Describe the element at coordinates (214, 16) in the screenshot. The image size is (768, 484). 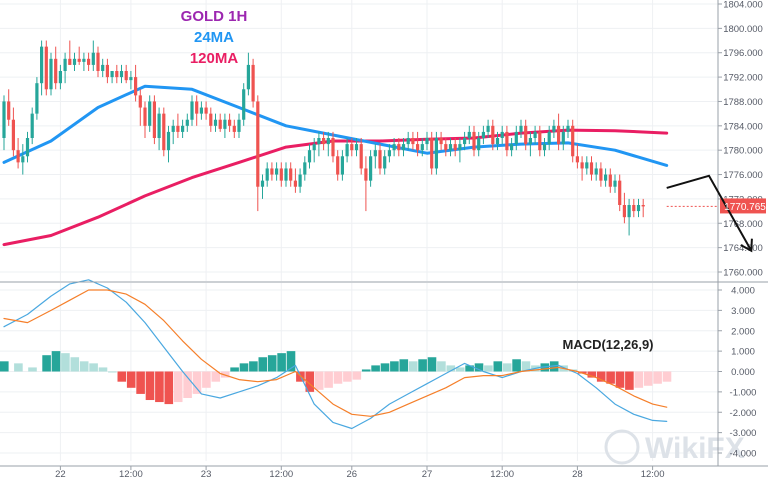
I see `title-gold-1h: GOLD 1H` at that location.